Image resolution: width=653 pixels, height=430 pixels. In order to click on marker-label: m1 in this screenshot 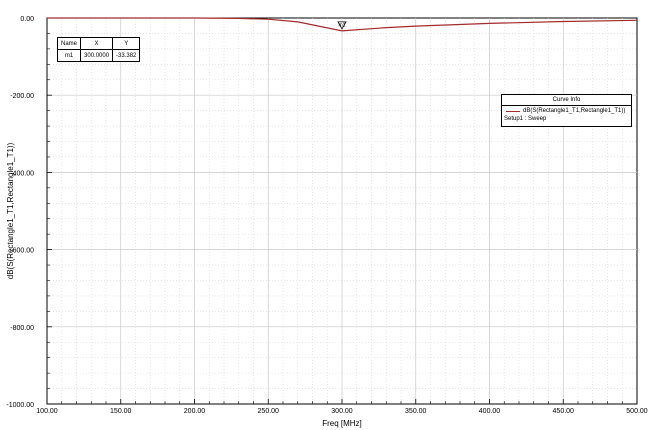, I will do `click(342, 25)`.